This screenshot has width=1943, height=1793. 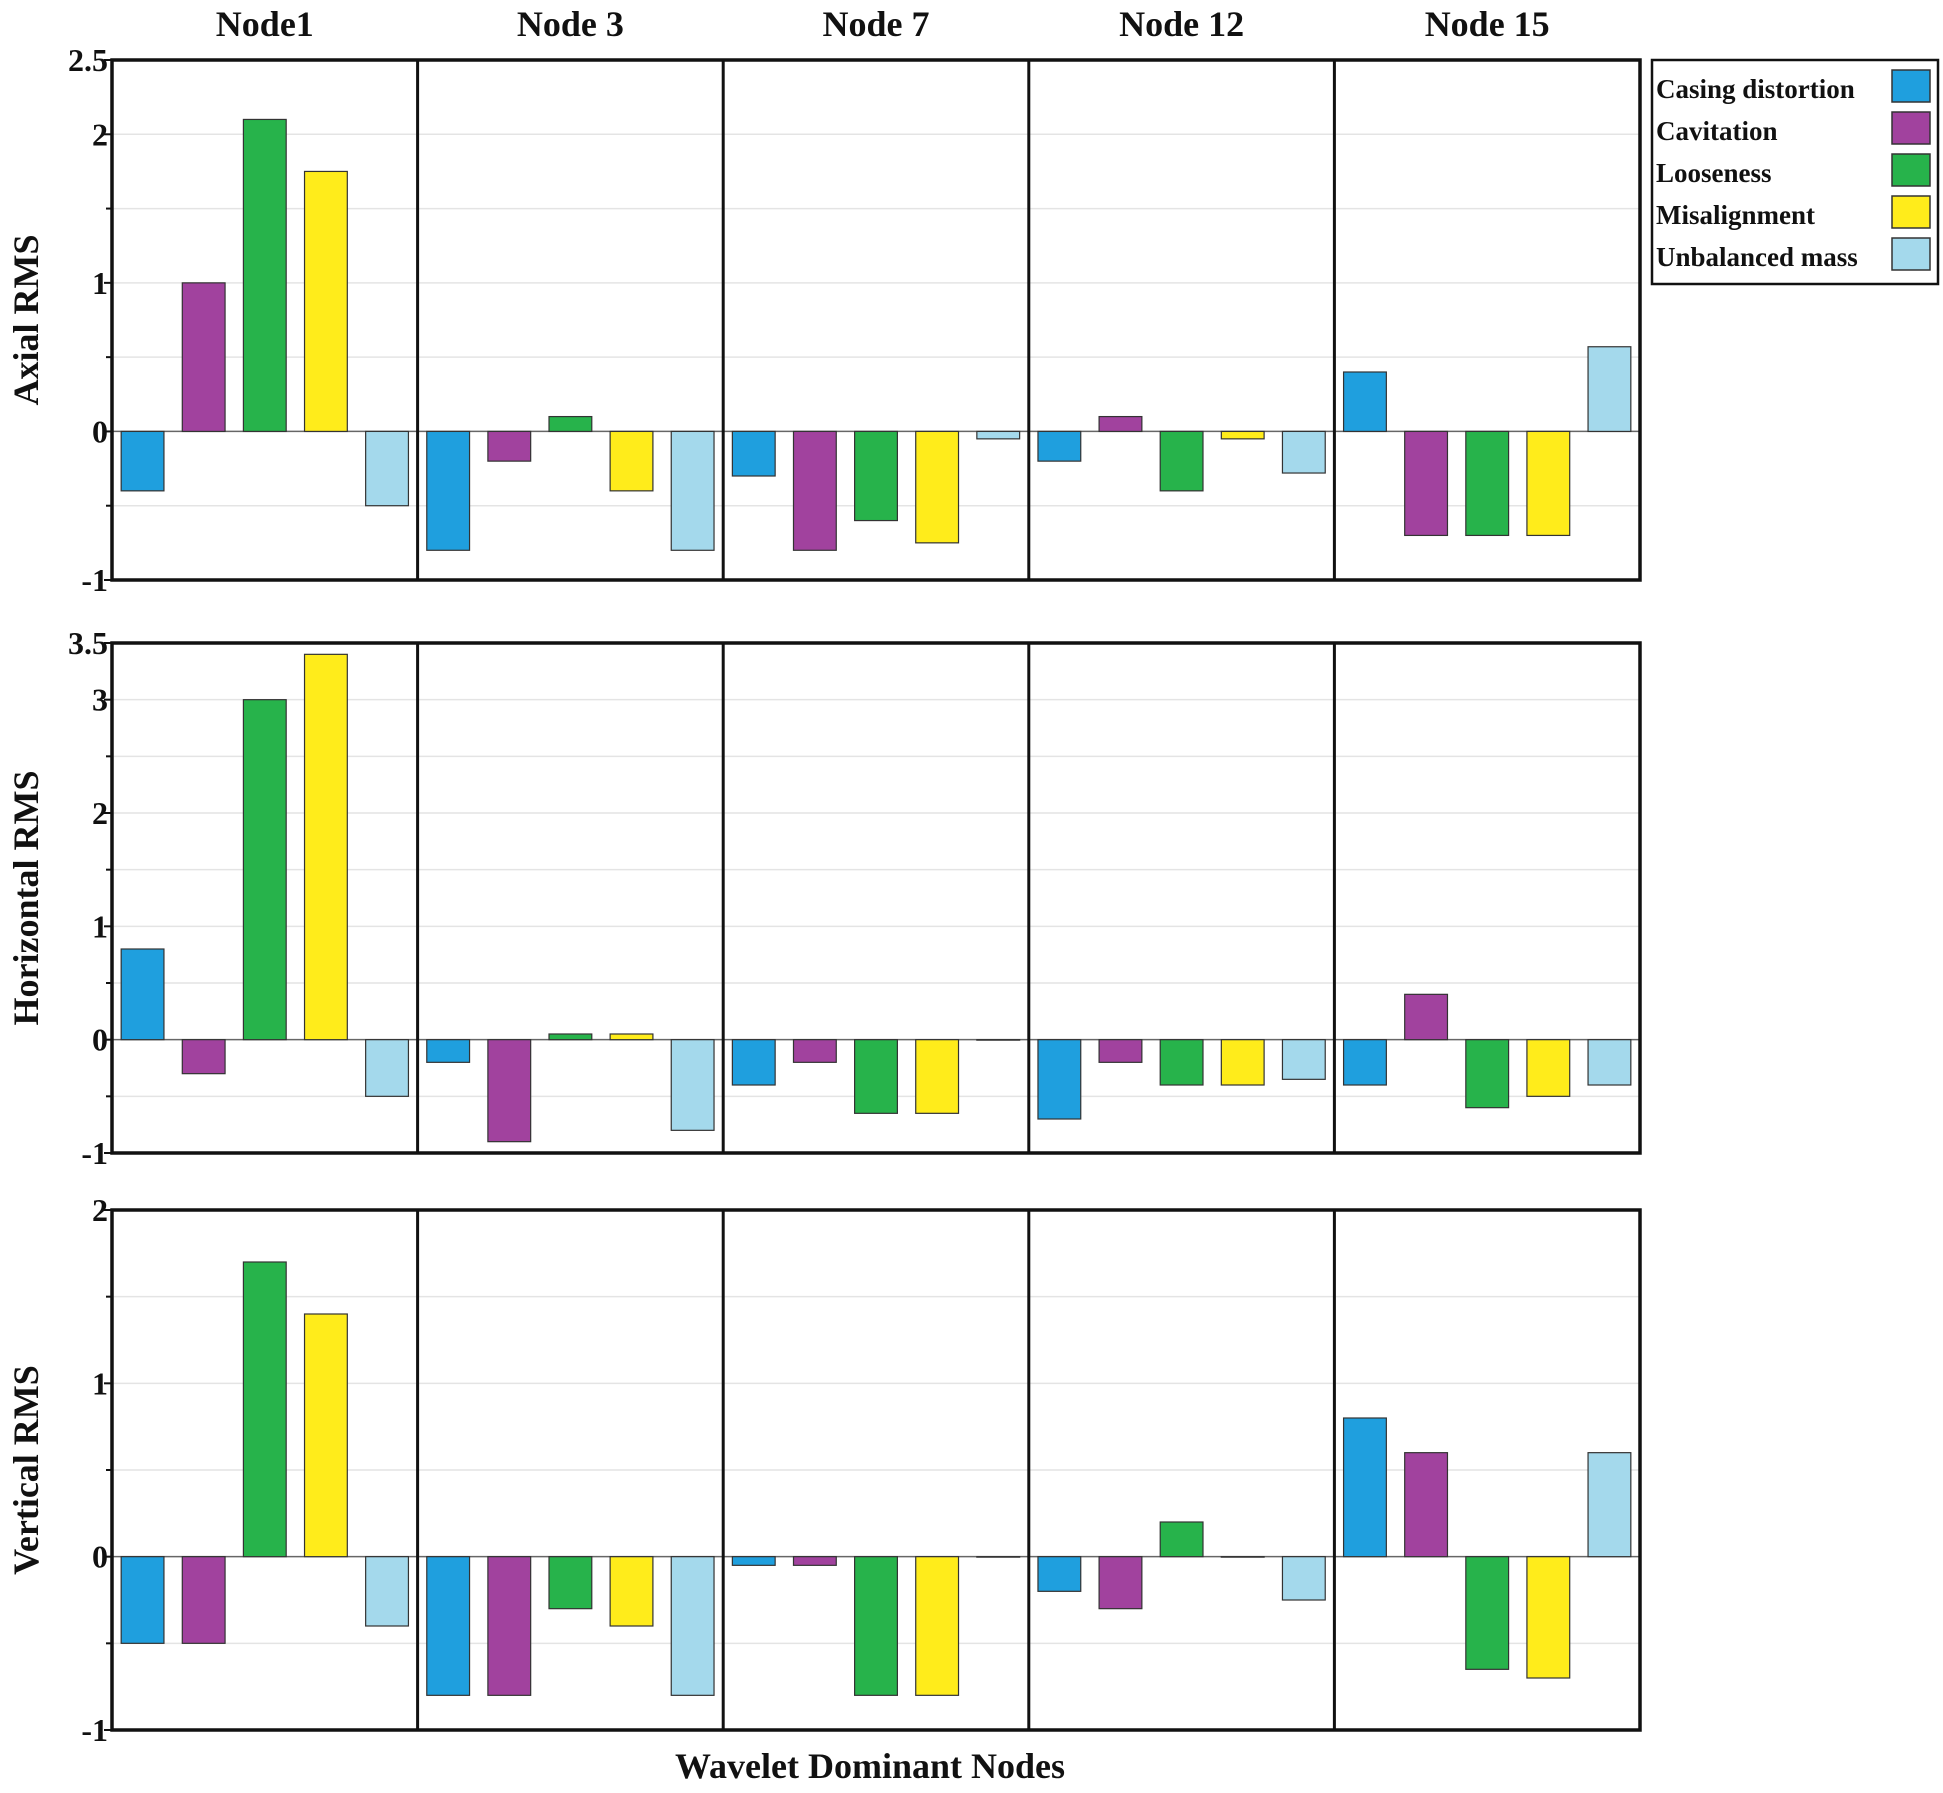 What do you see at coordinates (753, 453) in the screenshot?
I see `panel-axial-rms-bar-node-7-casing-distortion` at bounding box center [753, 453].